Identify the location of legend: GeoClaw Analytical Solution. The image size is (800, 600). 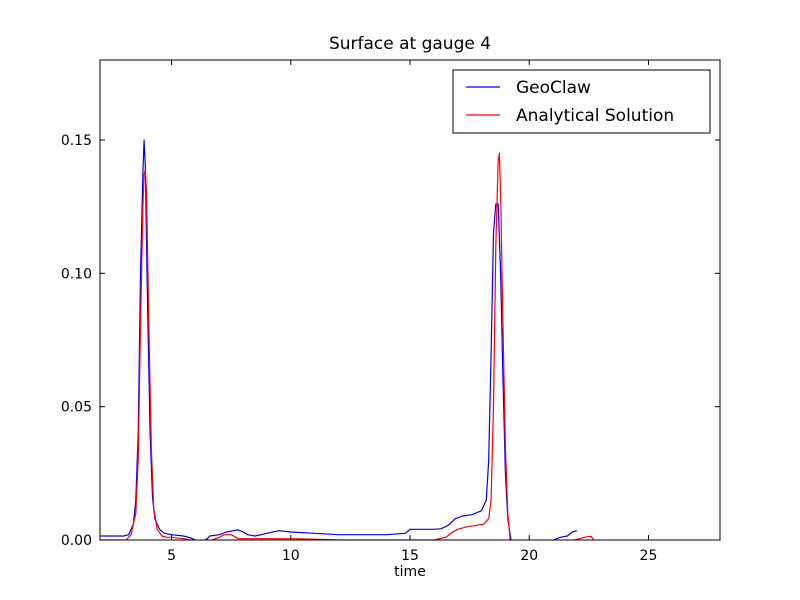
(581, 101).